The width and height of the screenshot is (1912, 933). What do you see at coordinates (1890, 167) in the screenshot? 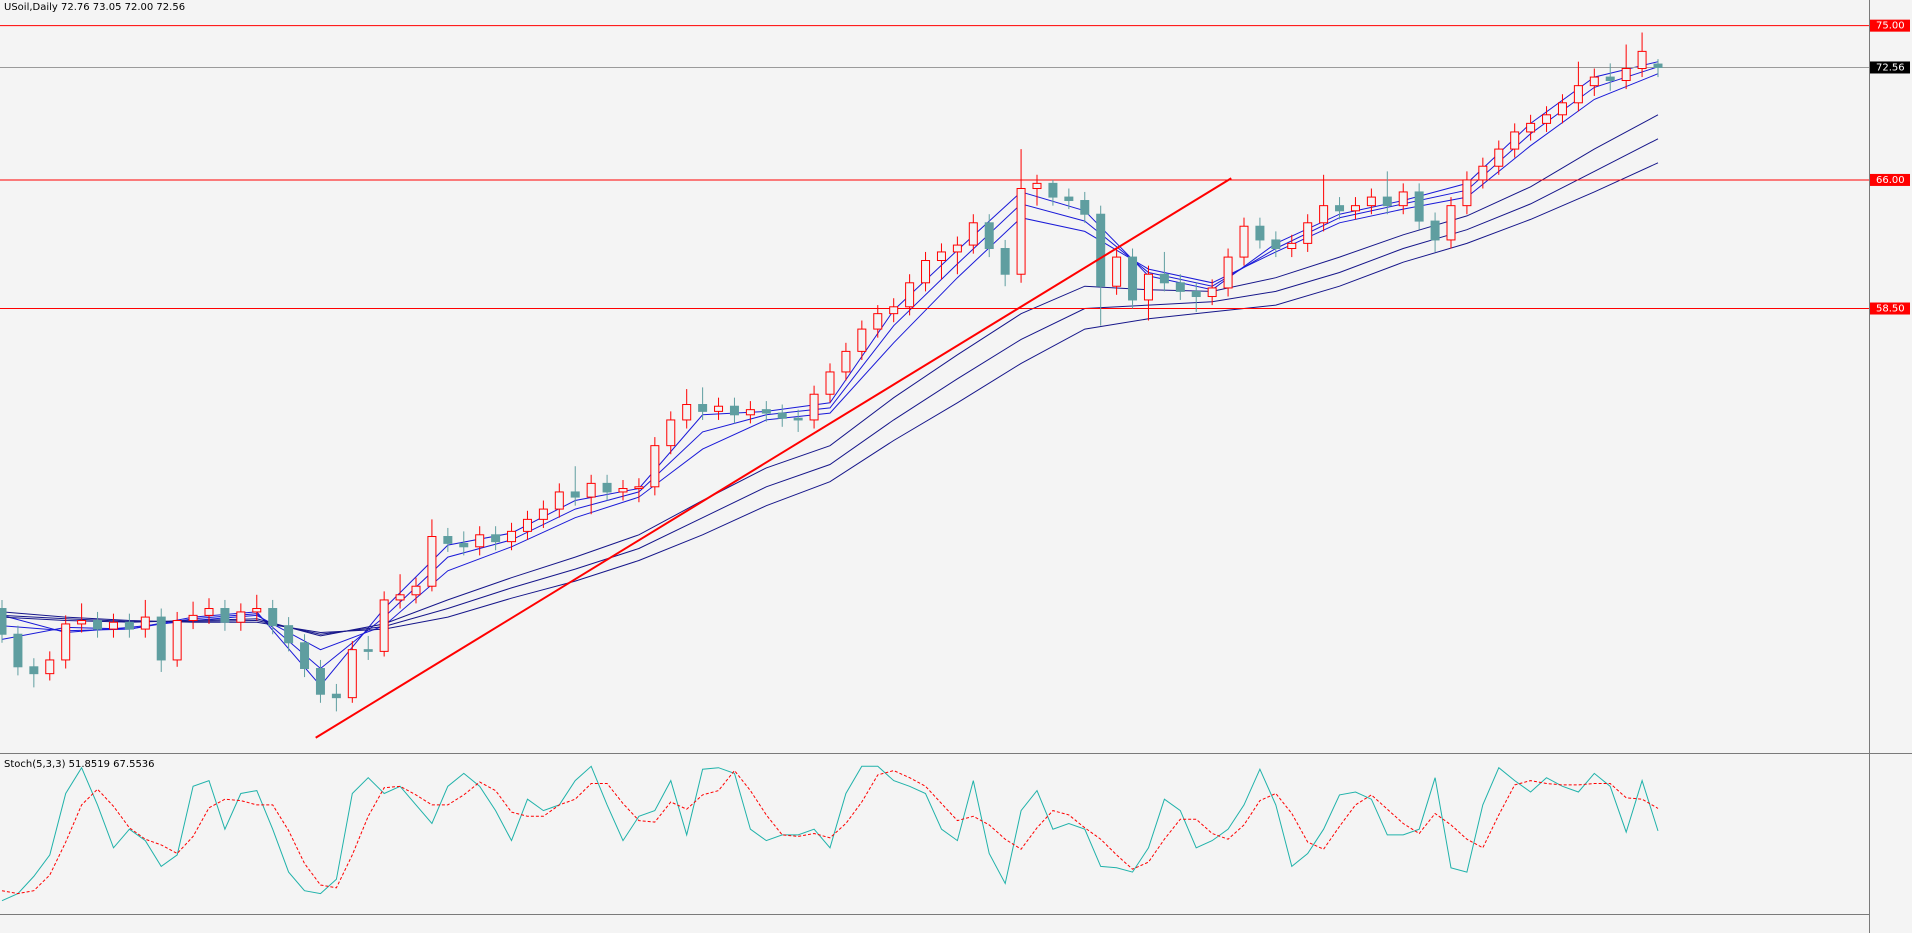
I see `labels-layer: 75.00 66.00 58.50 72.56` at bounding box center [1890, 167].